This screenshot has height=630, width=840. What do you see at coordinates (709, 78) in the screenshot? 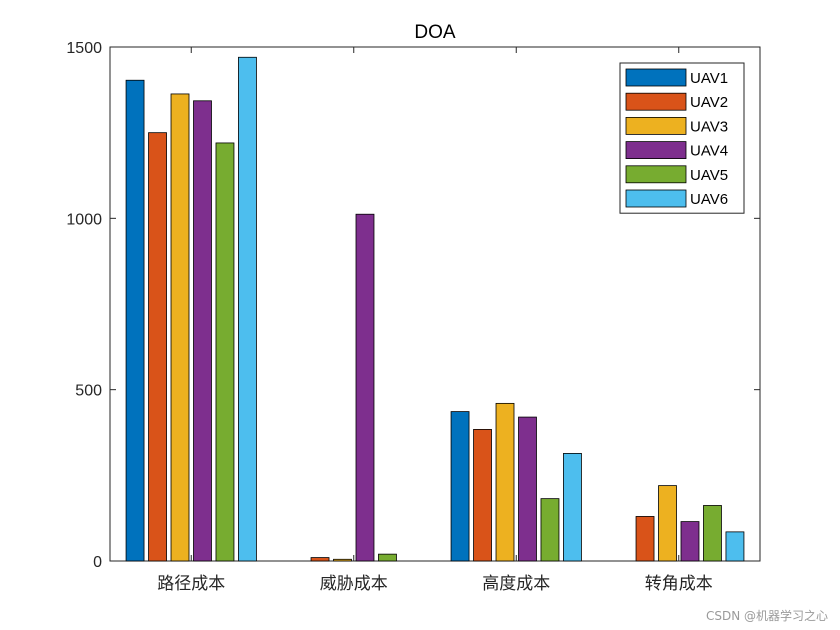
I see `legend-label-uav1: UAV1` at bounding box center [709, 78].